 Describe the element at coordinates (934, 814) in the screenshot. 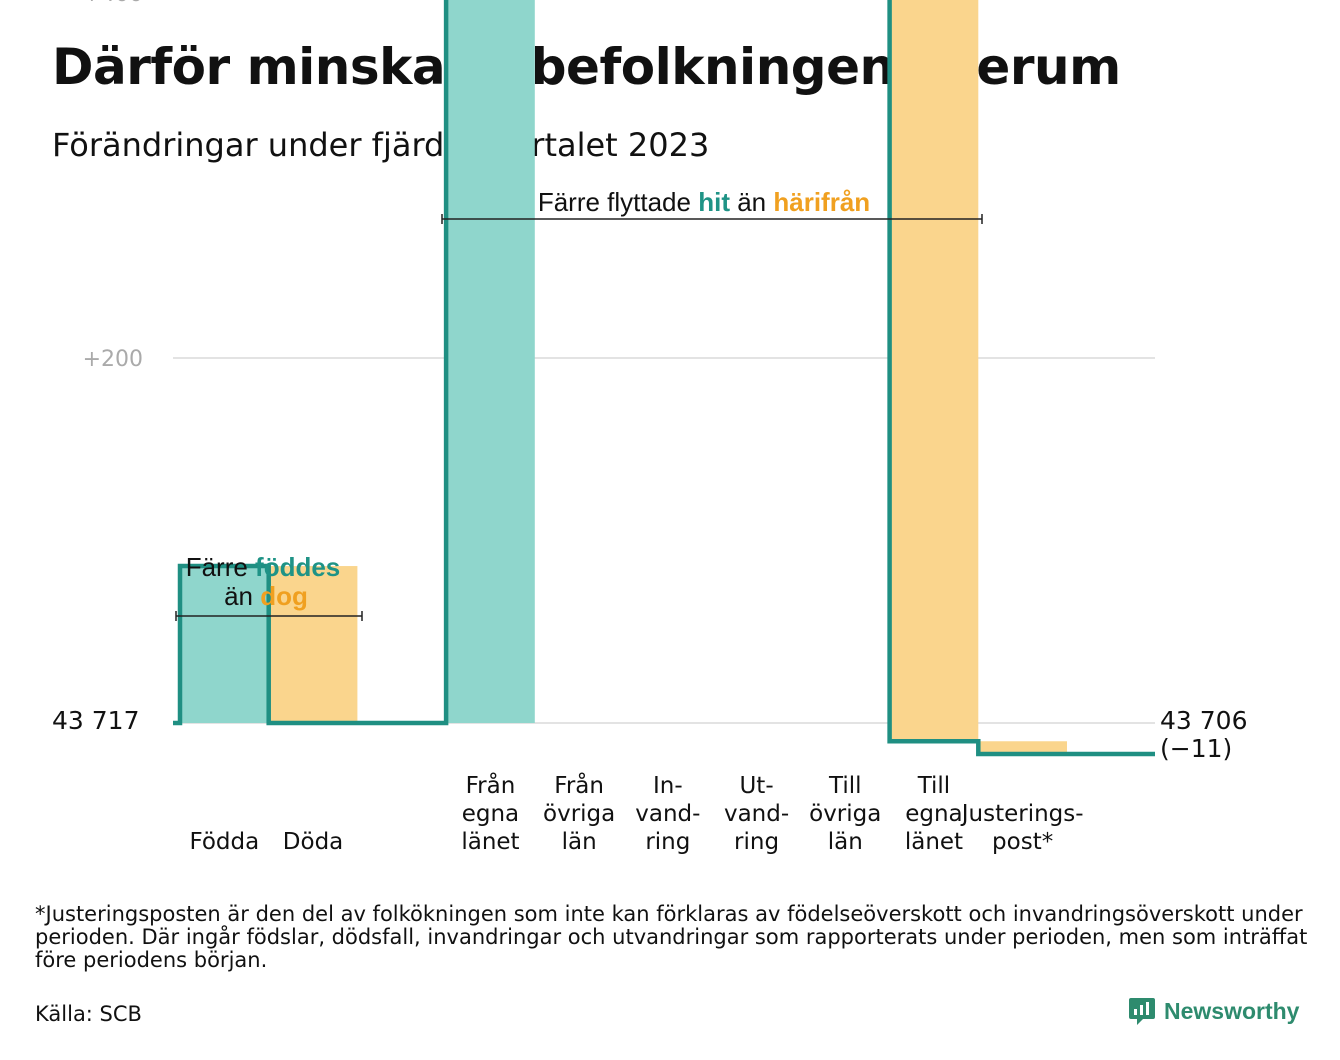

I see `x-category-label: Till egna länet` at that location.